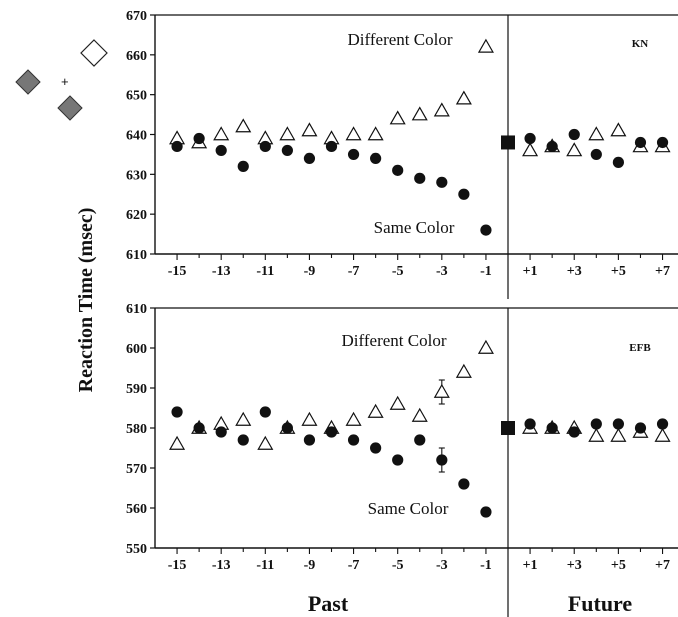 The image size is (678, 617). What do you see at coordinates (136, 136) in the screenshot?
I see `y-tick-label: 640` at bounding box center [136, 136].